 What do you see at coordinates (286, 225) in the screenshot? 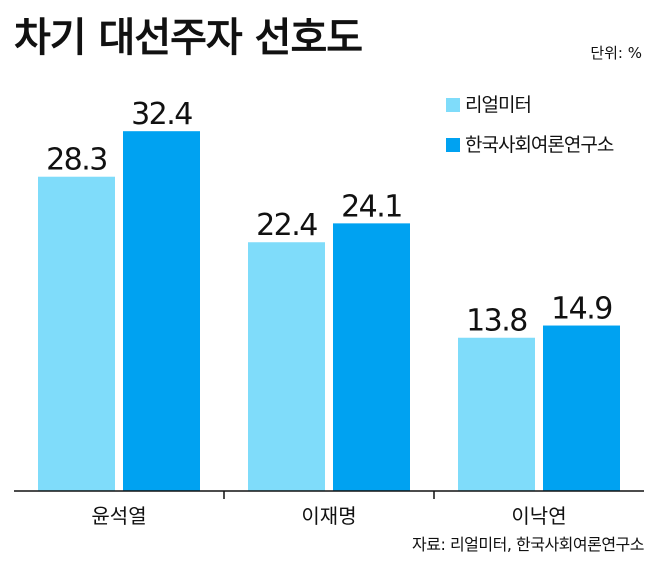
I see `data-label-2-series-1: 22.4` at bounding box center [286, 225].